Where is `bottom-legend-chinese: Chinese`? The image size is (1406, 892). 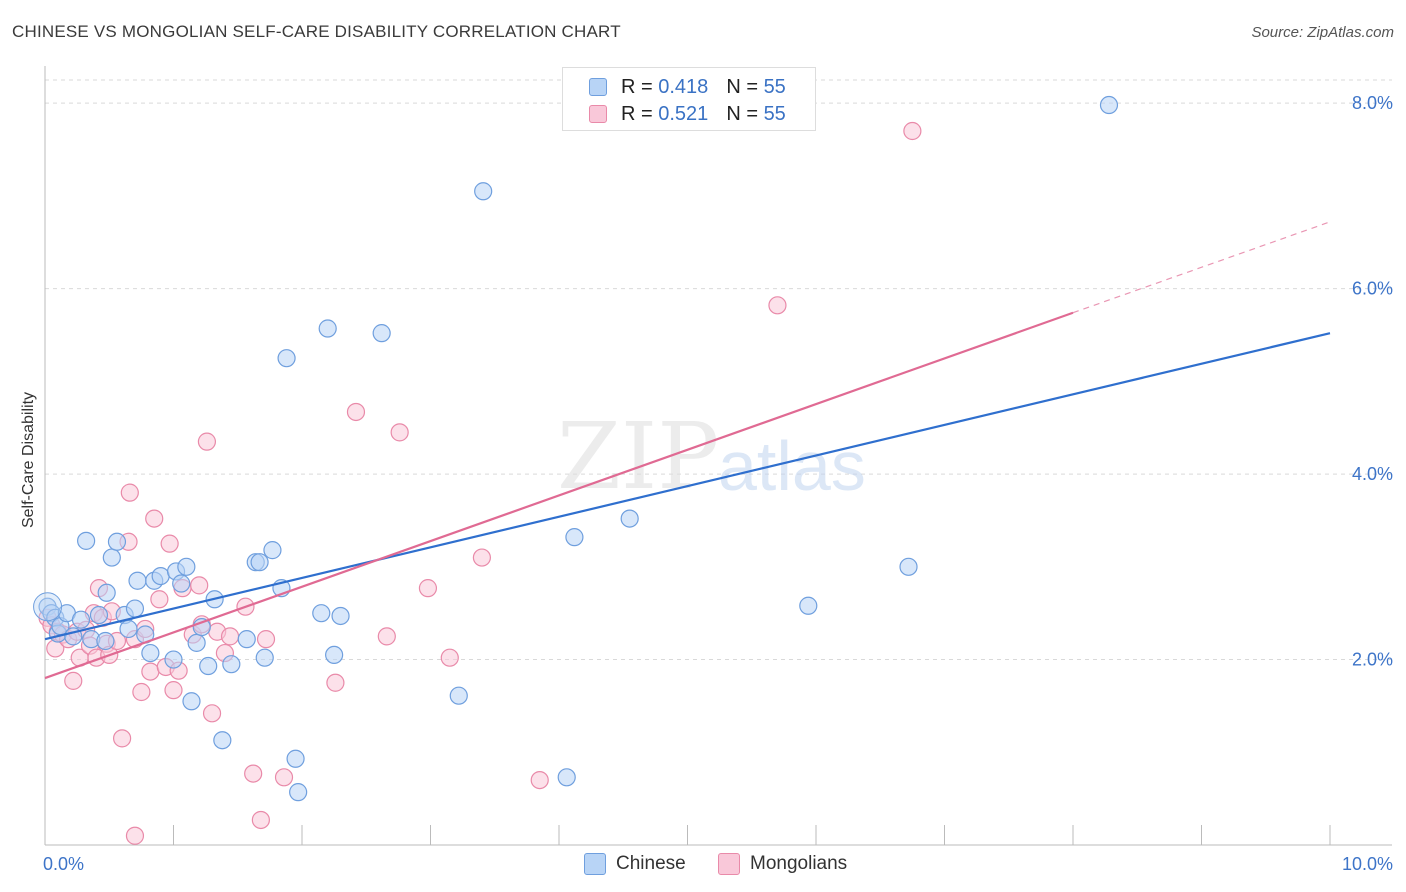
bottom-legend-chinese: Chinese is located at coordinates (635, 864).